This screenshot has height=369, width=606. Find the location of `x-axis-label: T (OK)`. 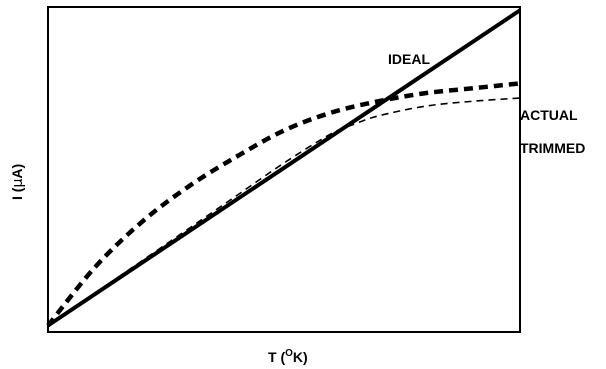

x-axis-label: T (OK) is located at coordinates (288, 356).